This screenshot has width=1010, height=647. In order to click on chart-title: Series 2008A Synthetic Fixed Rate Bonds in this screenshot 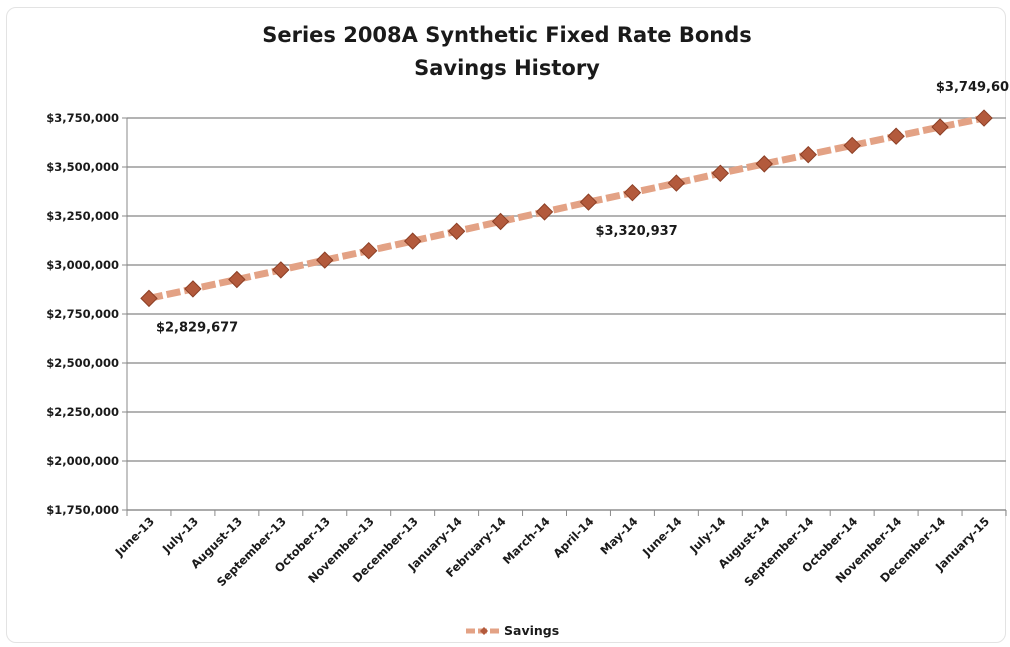, I will do `click(507, 35)`.